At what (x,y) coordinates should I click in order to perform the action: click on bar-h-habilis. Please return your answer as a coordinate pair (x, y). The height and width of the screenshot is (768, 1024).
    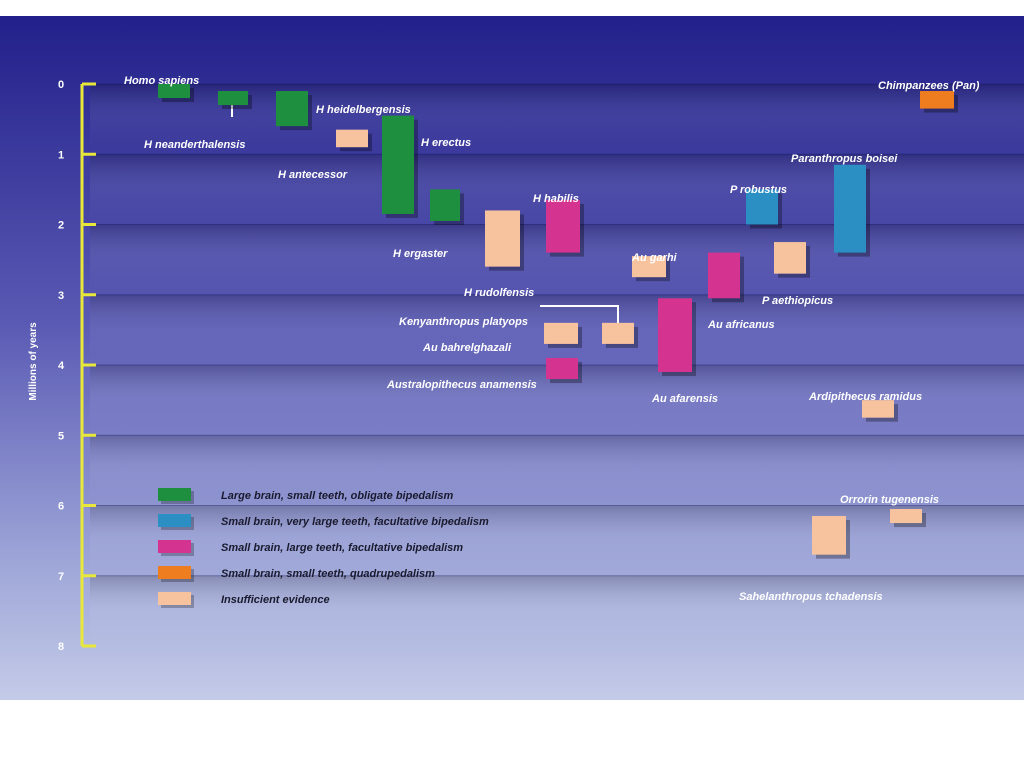
    Looking at the image, I should click on (563, 226).